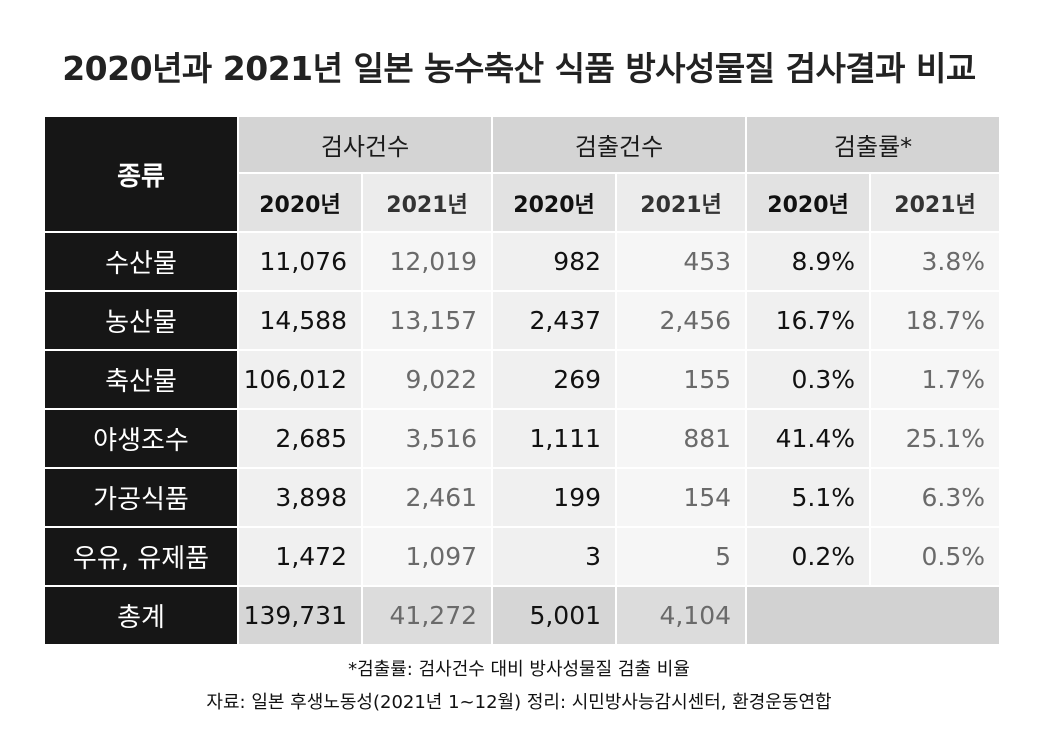 This screenshot has height=743, width=1038. Describe the element at coordinates (681, 438) in the screenshot. I see `table-cell: 881` at that location.